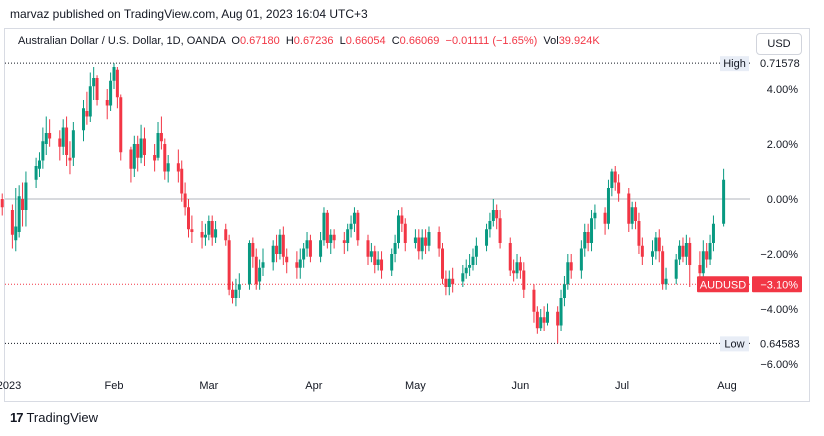  I want to click on low-label: Low, so click(734, 344).